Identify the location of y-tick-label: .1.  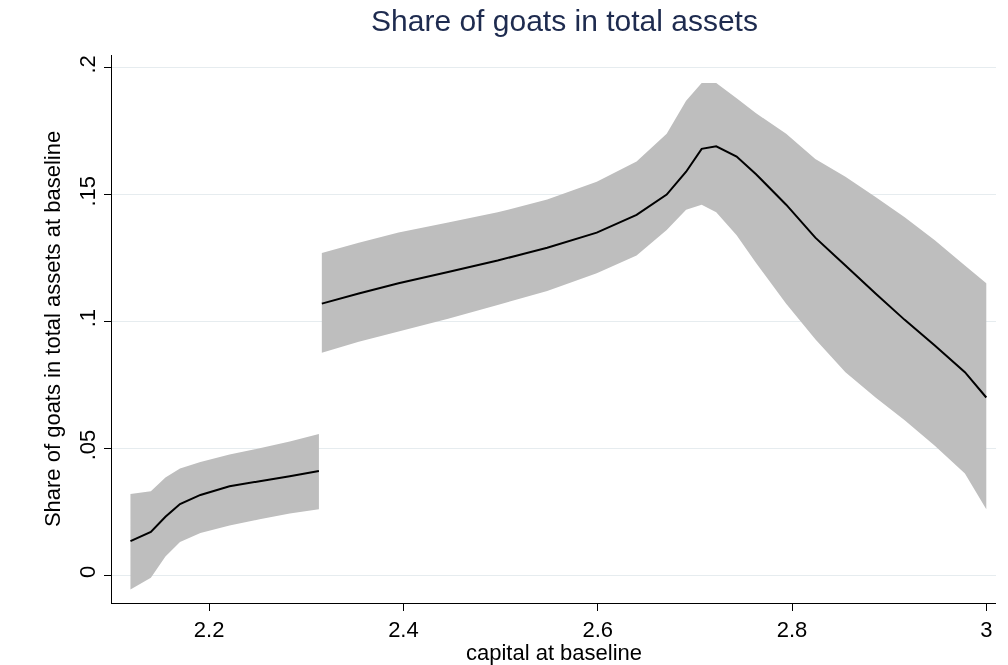
(88, 318).